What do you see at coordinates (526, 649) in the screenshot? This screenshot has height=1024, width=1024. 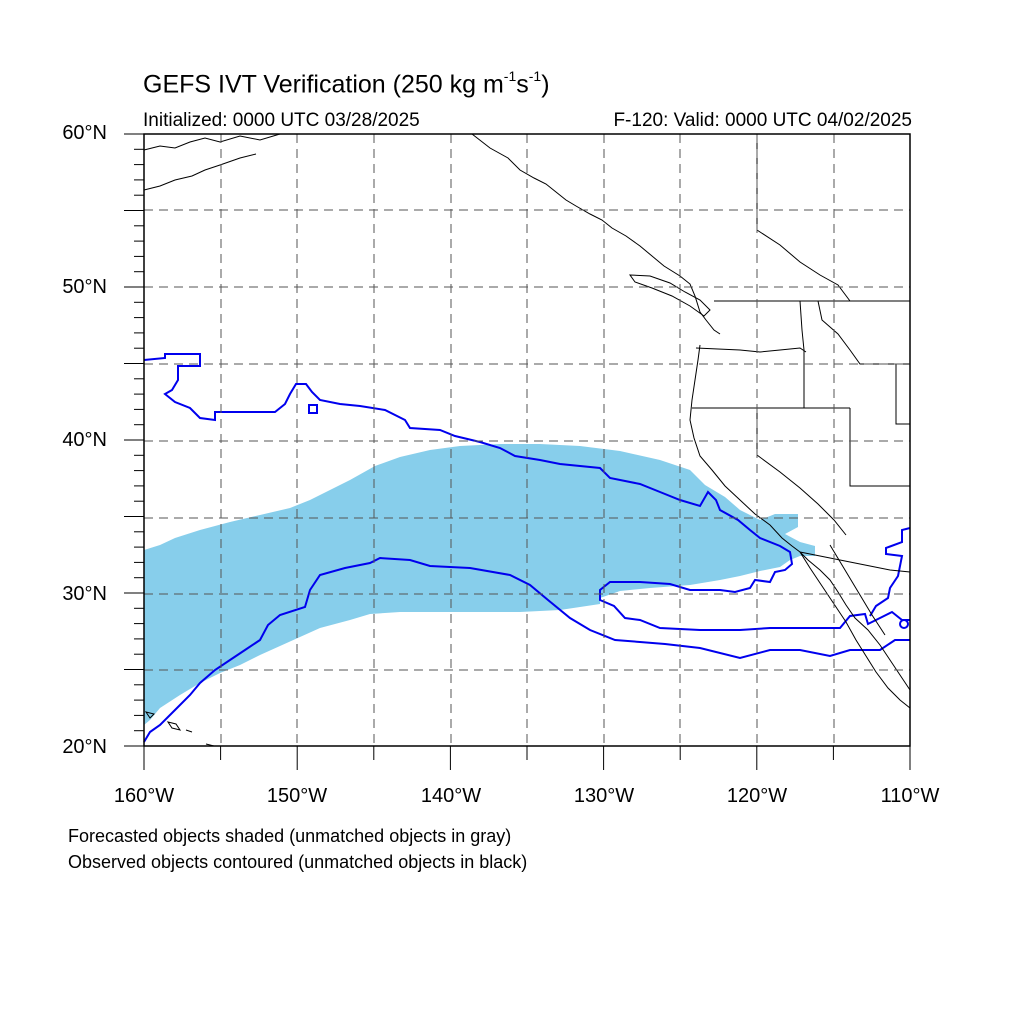 I see `observed-contour-south` at bounding box center [526, 649].